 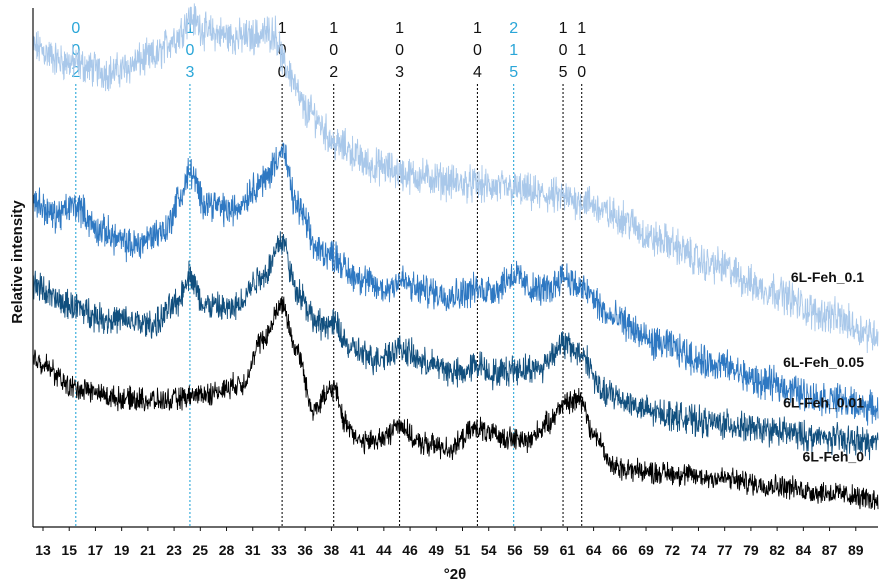 What do you see at coordinates (279, 550) in the screenshot?
I see `x-tick-label: 33` at bounding box center [279, 550].